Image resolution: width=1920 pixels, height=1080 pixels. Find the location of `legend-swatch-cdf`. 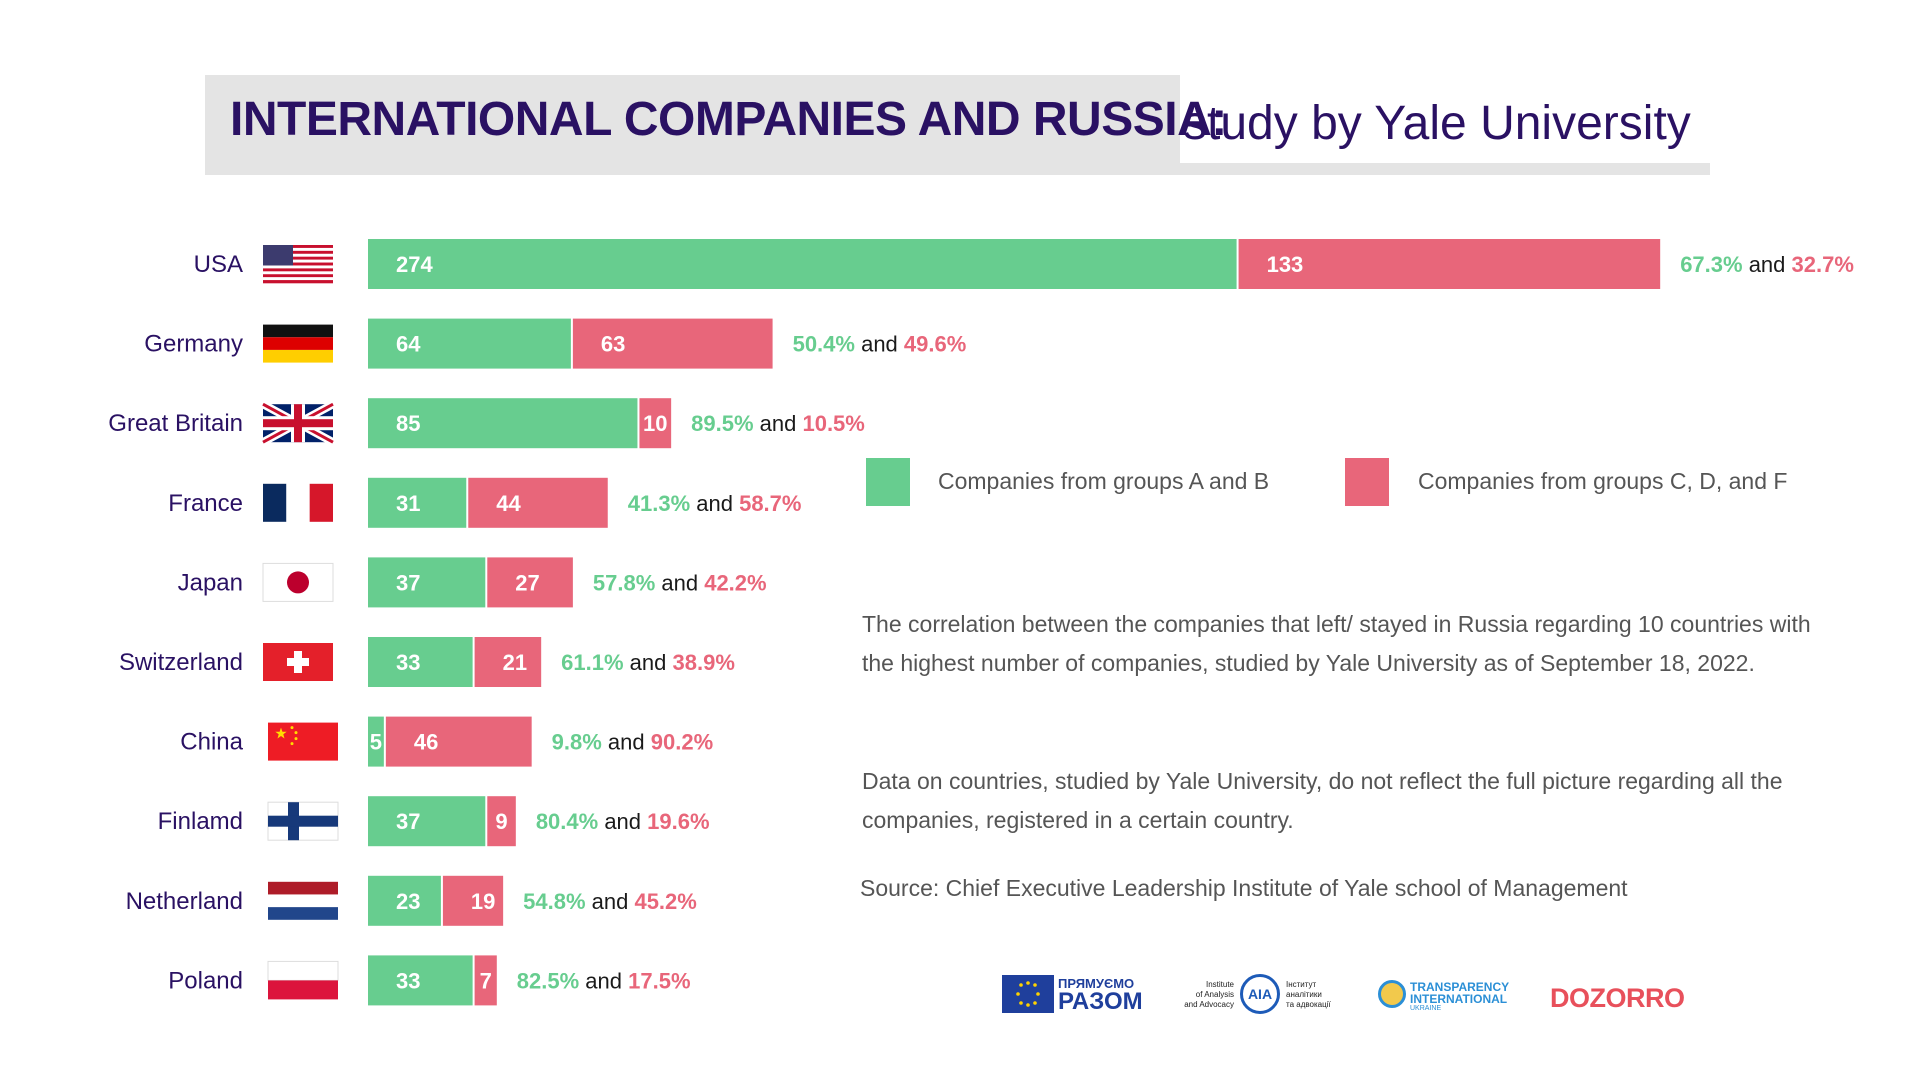

legend-swatch-cdf is located at coordinates (1367, 482).